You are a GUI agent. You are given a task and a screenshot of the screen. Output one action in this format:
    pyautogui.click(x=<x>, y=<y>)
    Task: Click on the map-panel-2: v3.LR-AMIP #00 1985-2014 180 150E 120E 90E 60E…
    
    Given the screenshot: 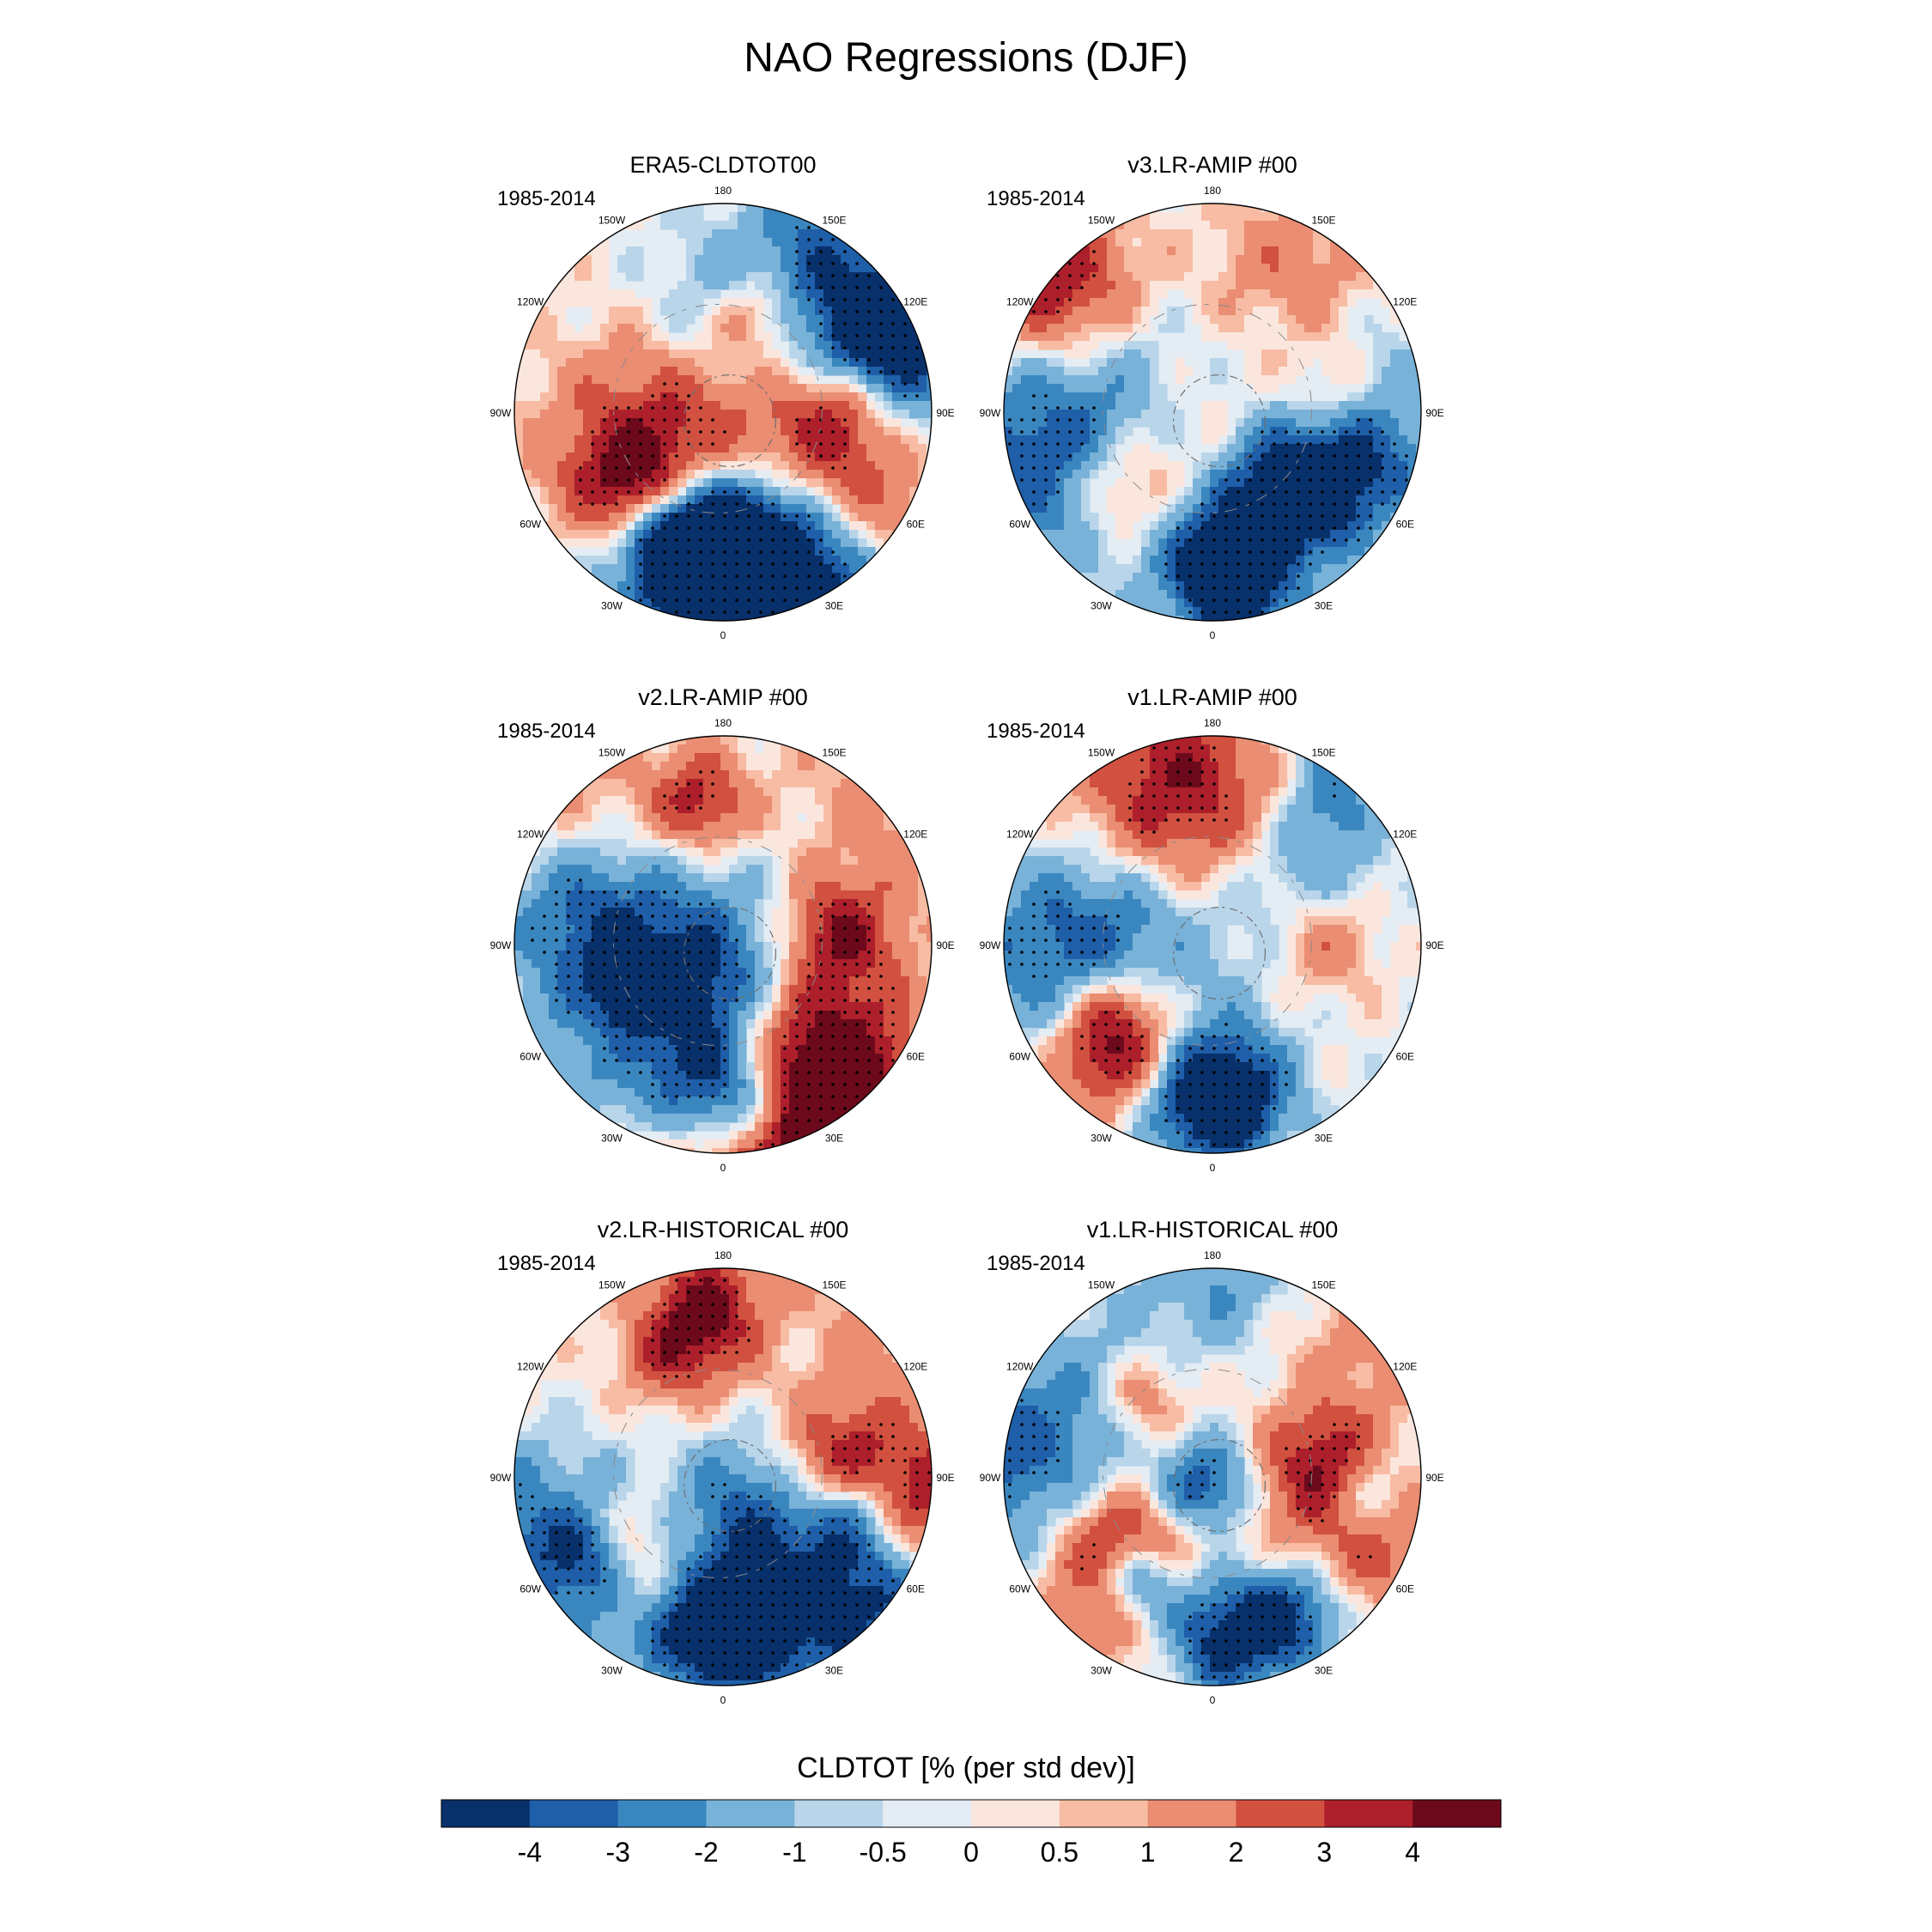 What is the action you would take?
    pyautogui.click(x=1212, y=397)
    